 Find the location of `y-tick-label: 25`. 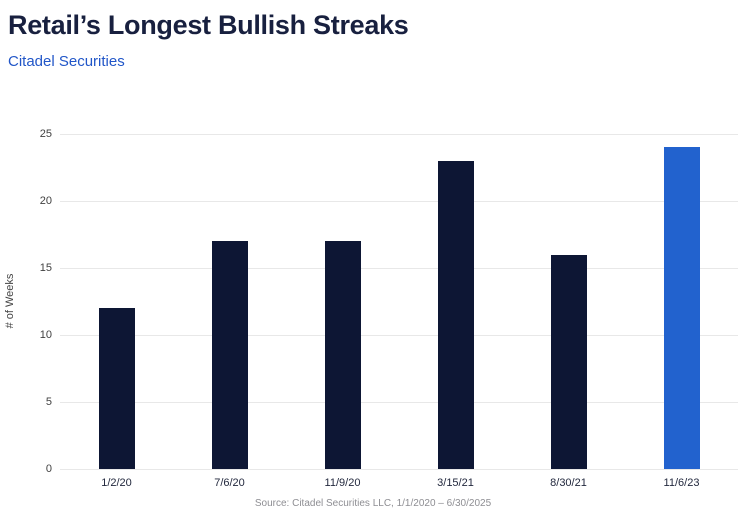

y-tick-label: 25 is located at coordinates (45, 133).